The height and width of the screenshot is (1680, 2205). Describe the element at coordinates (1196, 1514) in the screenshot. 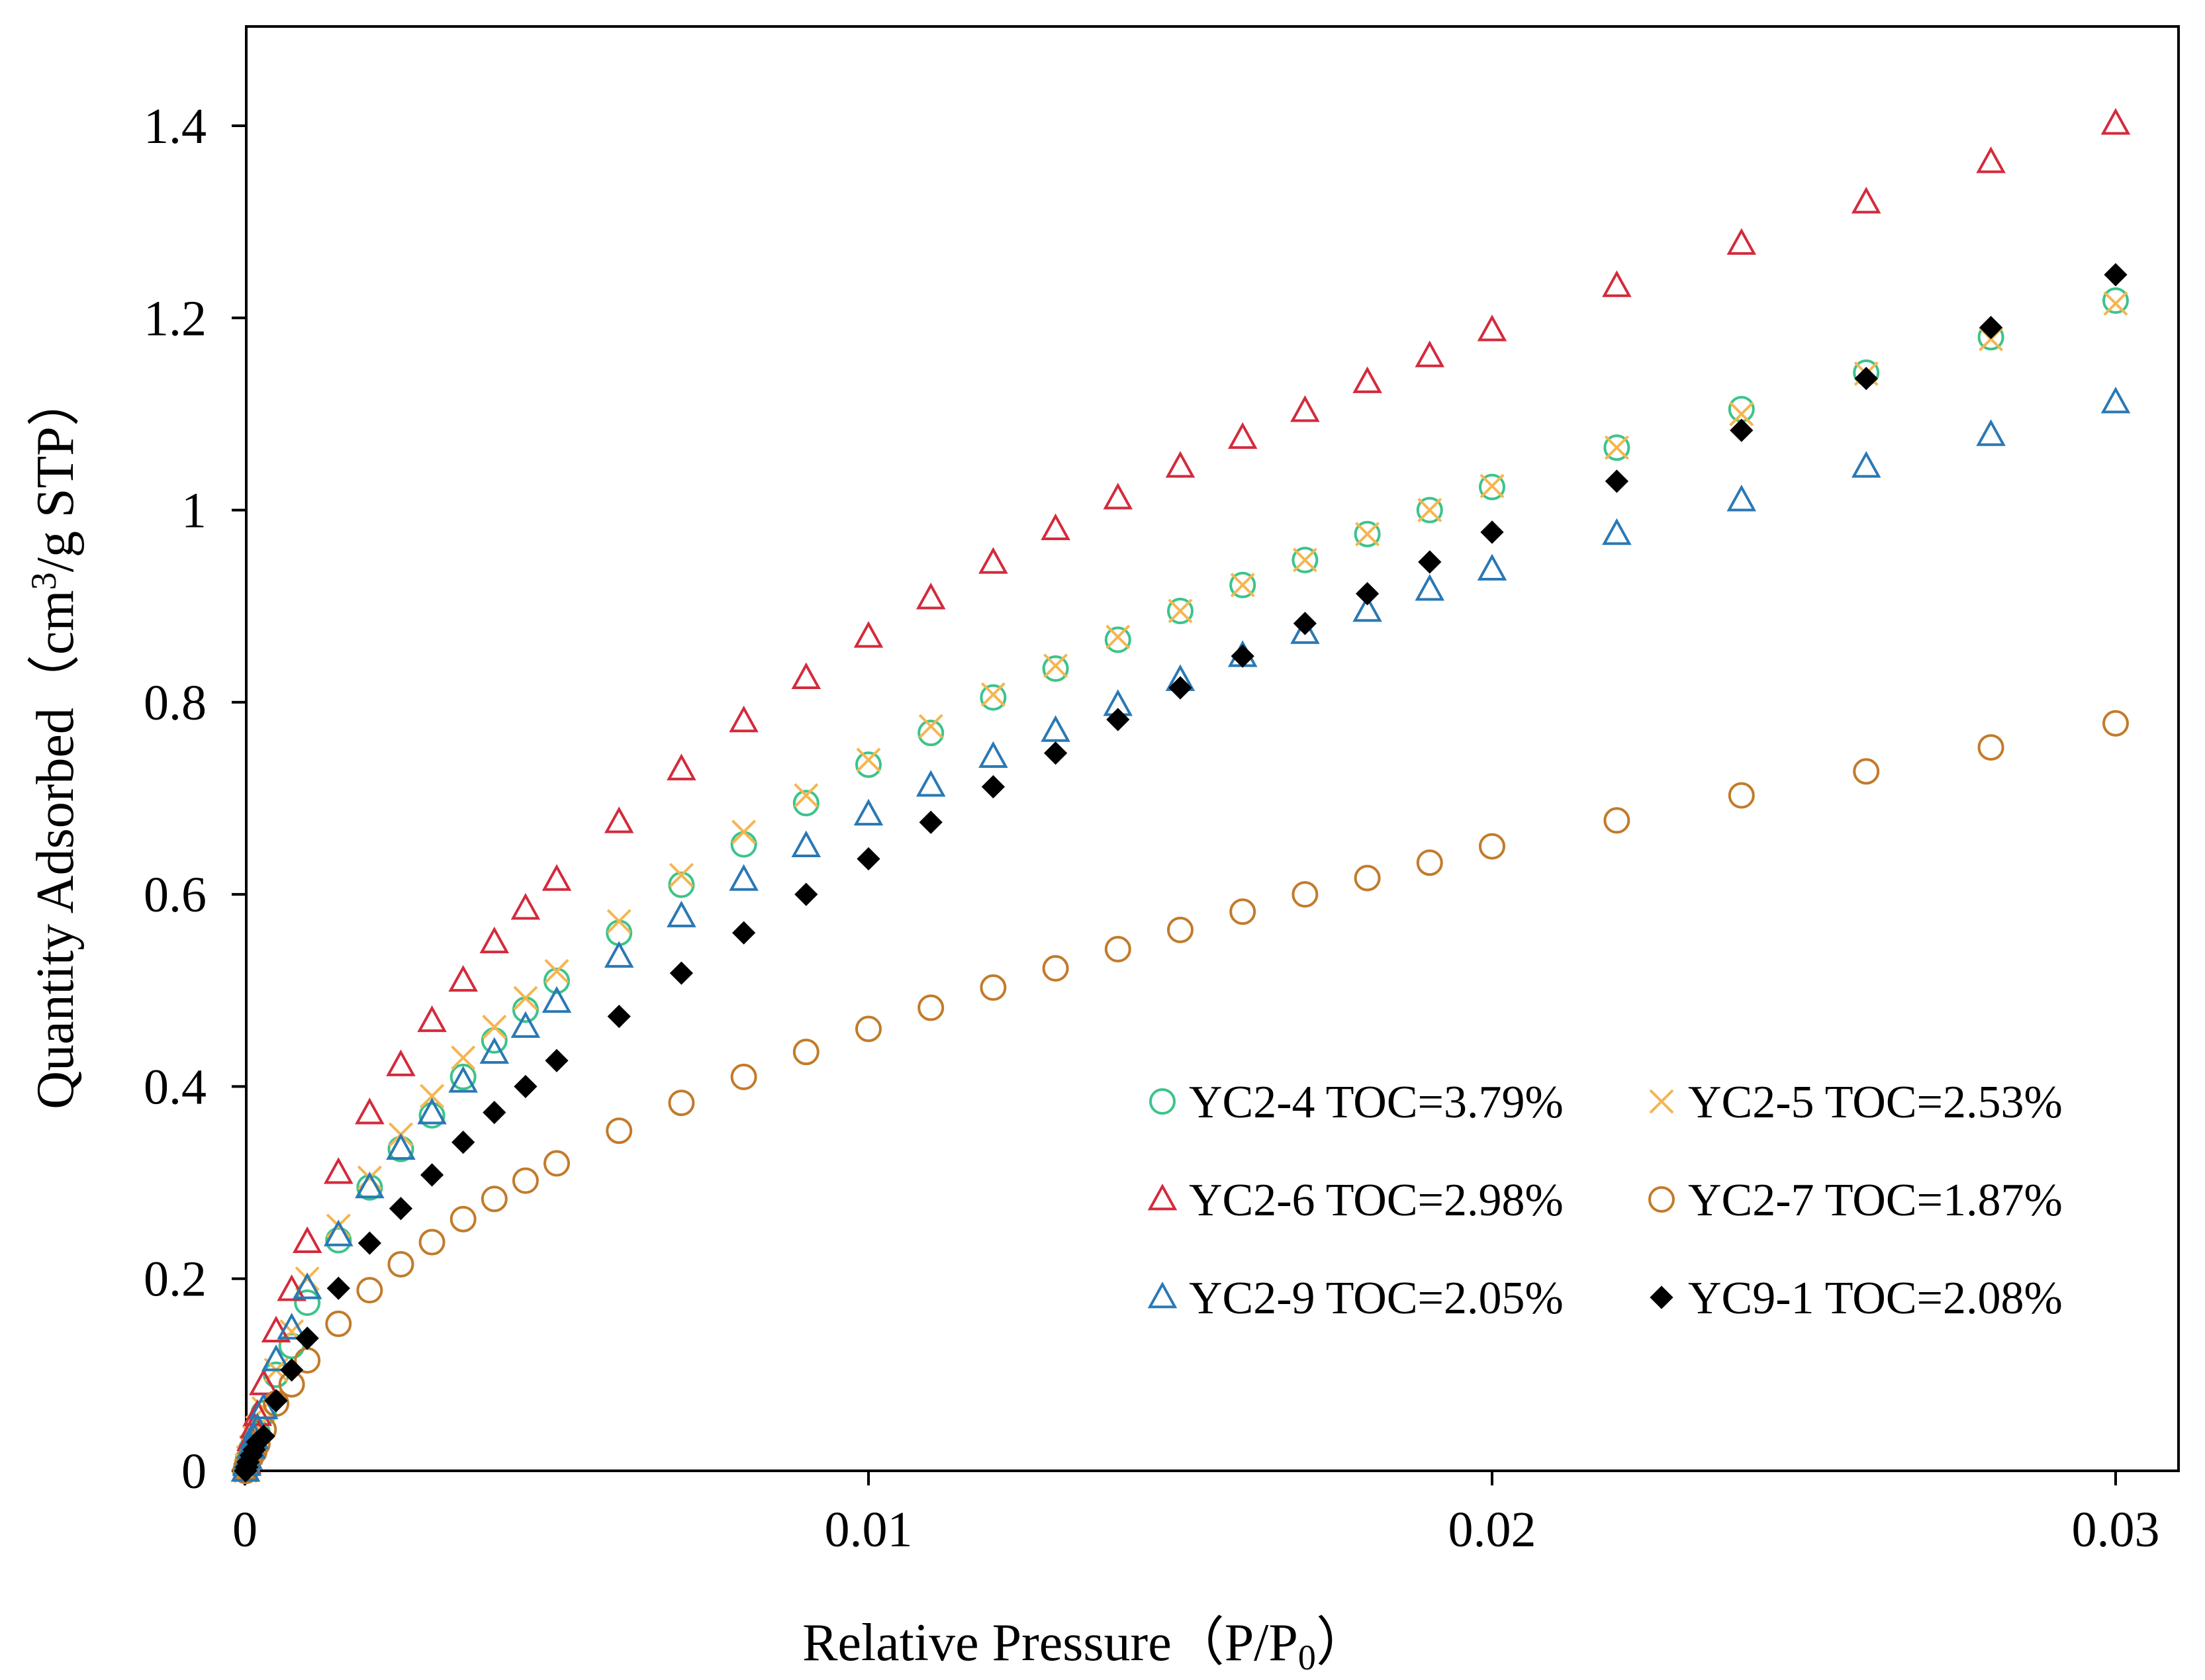

I see `x-axis-ticks: 0 0.01 0.02 0.03` at that location.